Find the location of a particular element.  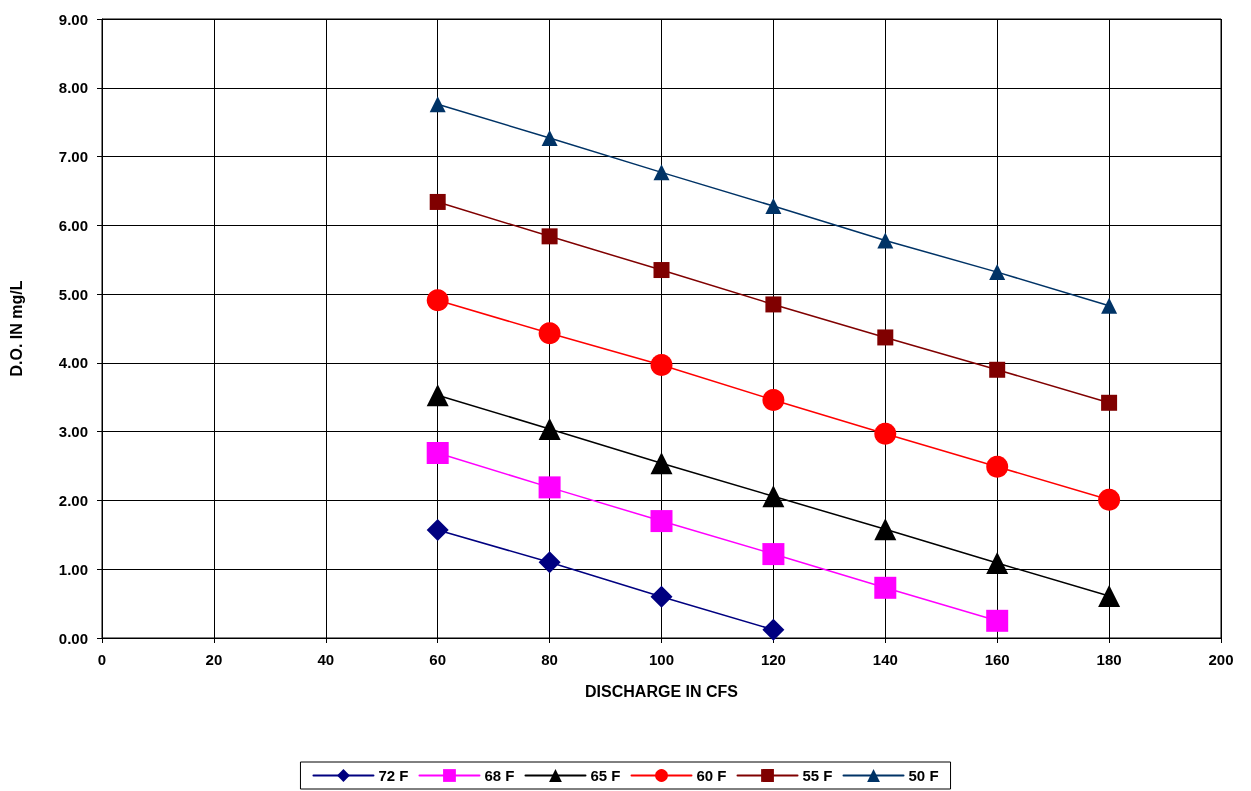

y-axis-title: D.O. IN mg/L is located at coordinates (16, 328).